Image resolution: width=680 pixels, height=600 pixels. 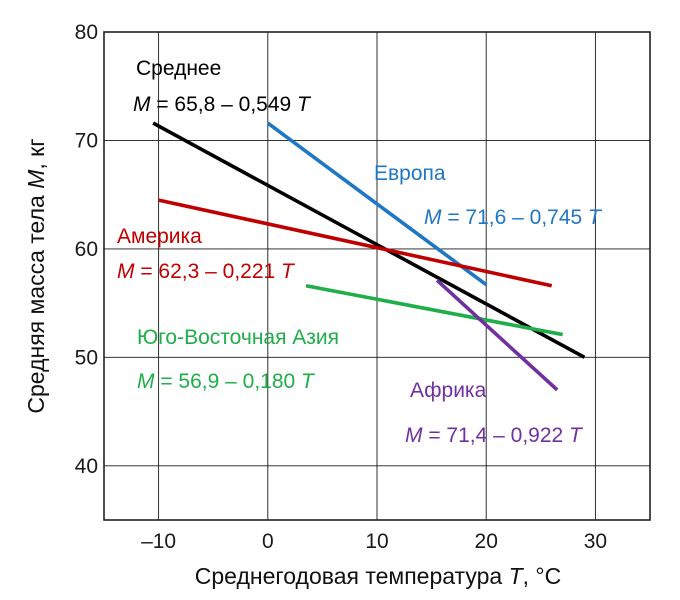 What do you see at coordinates (486, 541) in the screenshot?
I see `x-tick-label: 20` at bounding box center [486, 541].